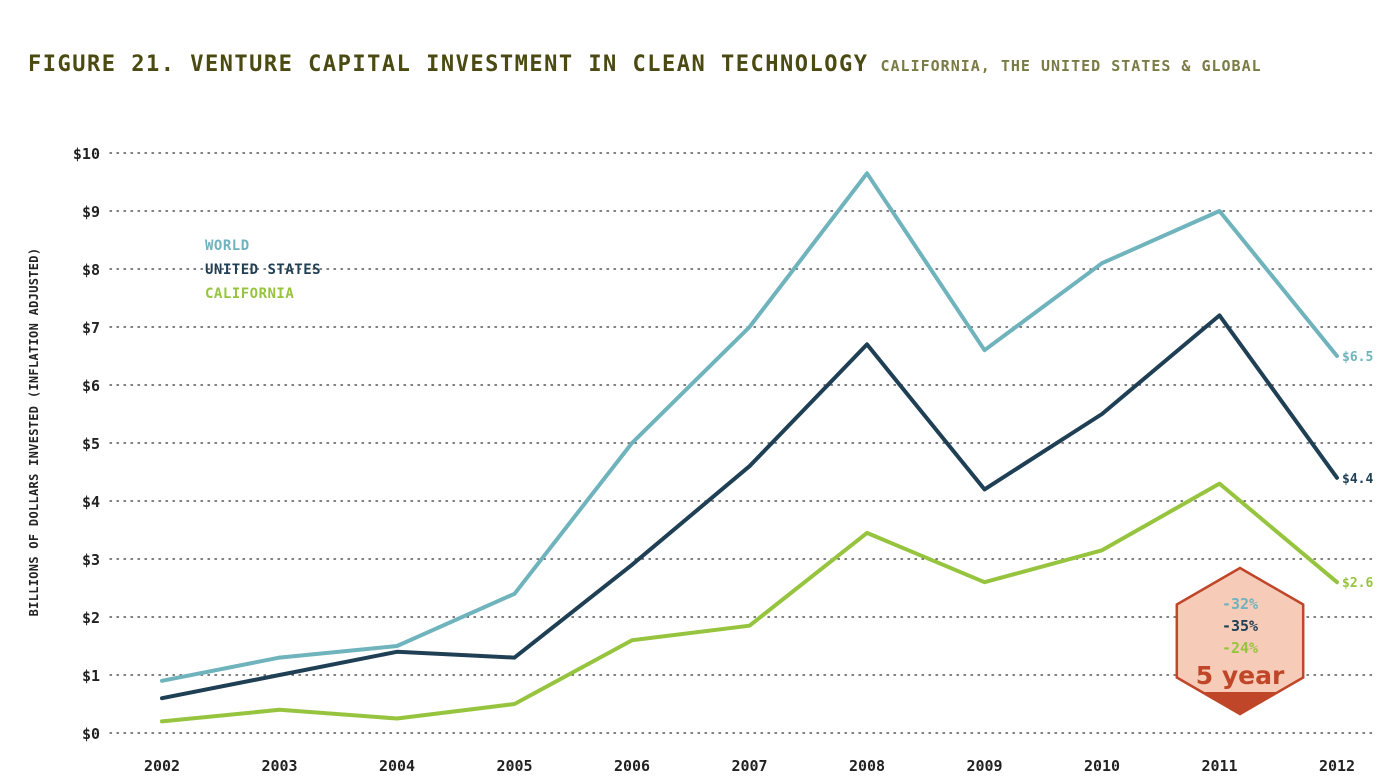 The height and width of the screenshot is (780, 1400). I want to click on legend: WORLD UNITED STATES CALIFORNIA, so click(263, 270).